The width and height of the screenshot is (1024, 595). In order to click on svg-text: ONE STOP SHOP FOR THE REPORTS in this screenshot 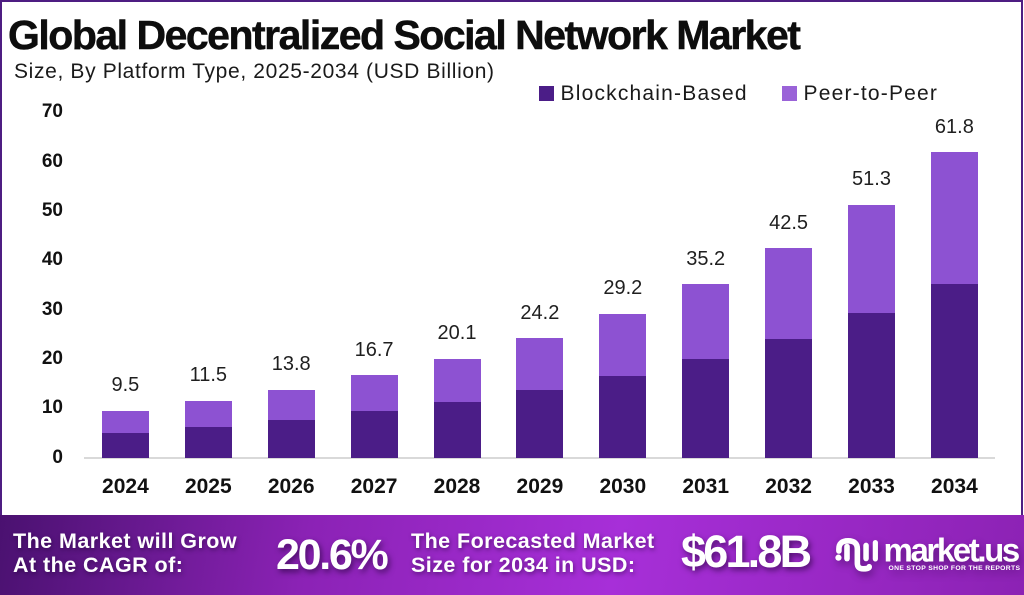, I will do `click(955, 568)`.